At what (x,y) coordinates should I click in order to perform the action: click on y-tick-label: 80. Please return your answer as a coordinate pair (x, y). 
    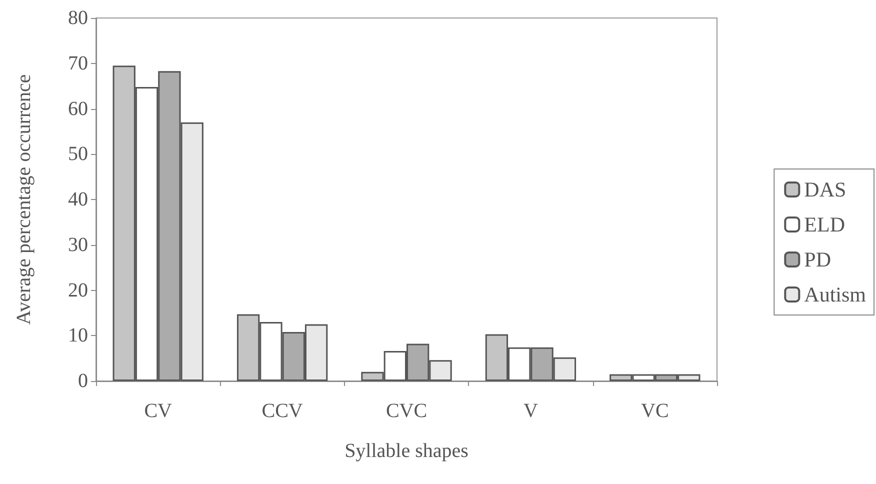
    Looking at the image, I should click on (78, 18).